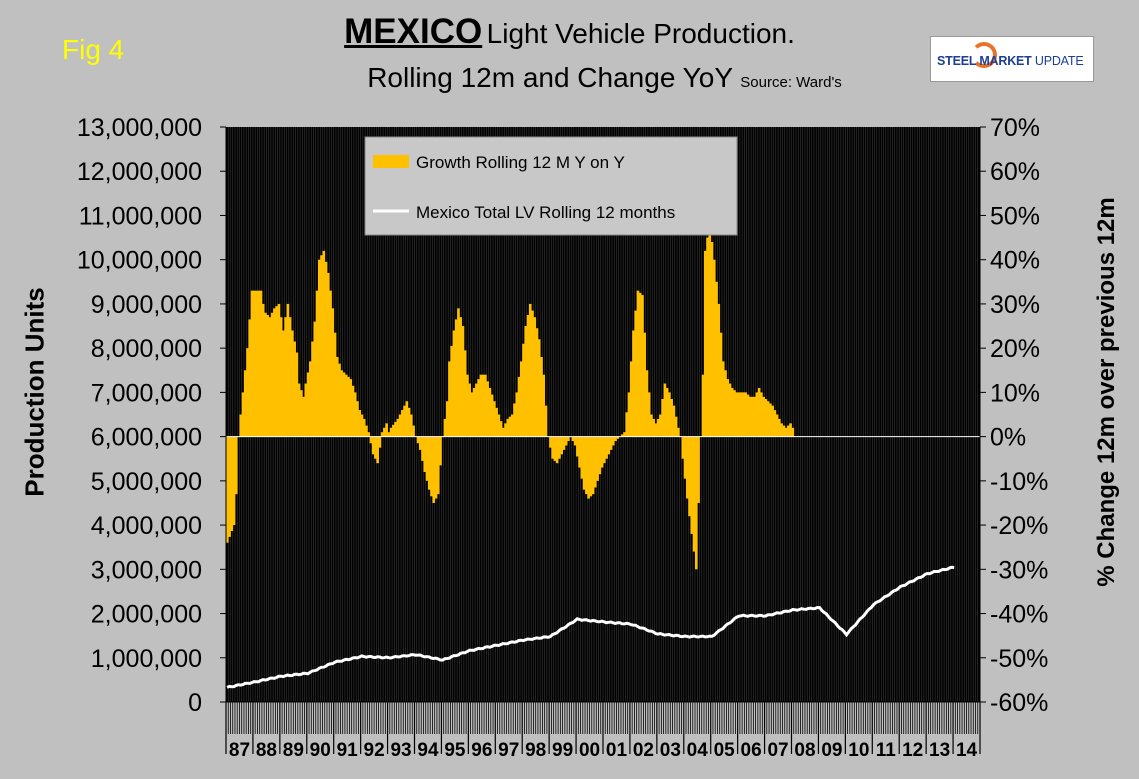 The width and height of the screenshot is (1139, 779). What do you see at coordinates (1015, 305) in the screenshot?
I see `y2-tick-label: 30%` at bounding box center [1015, 305].